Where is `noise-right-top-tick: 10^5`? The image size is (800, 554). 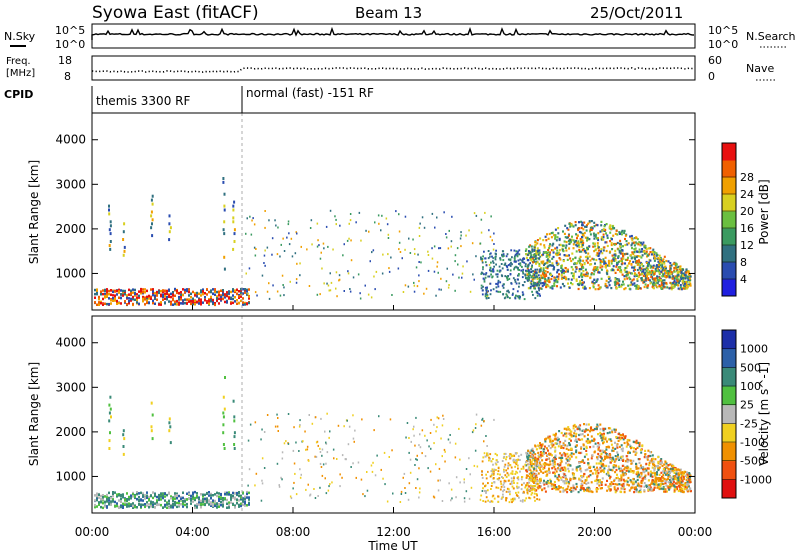 noise-right-top-tick: 10^5 is located at coordinates (723, 30).